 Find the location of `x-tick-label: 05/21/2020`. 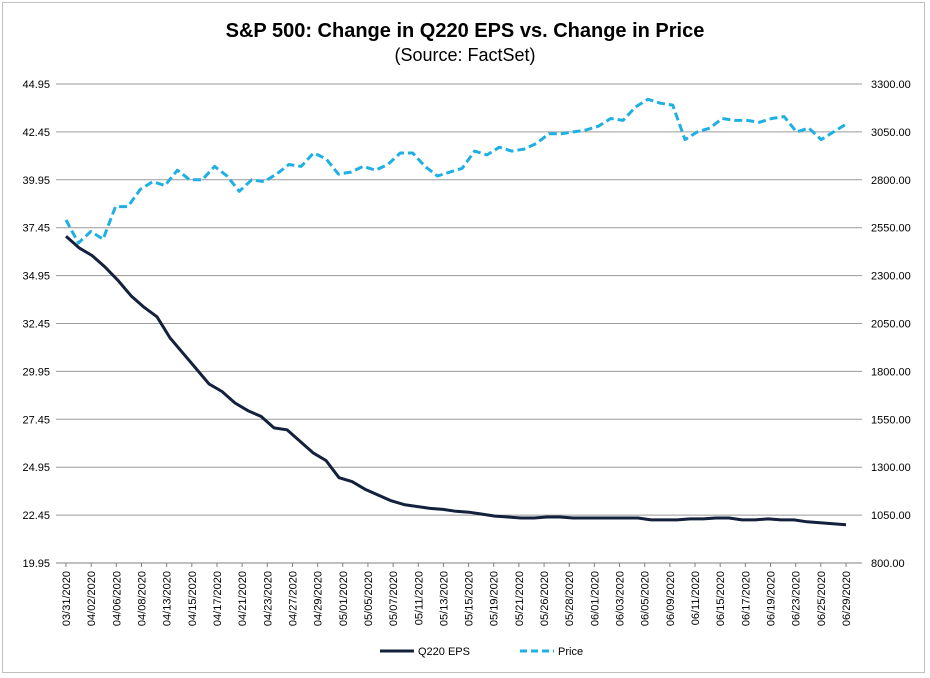

x-tick-label: 05/21/2020 is located at coordinates (520, 598).